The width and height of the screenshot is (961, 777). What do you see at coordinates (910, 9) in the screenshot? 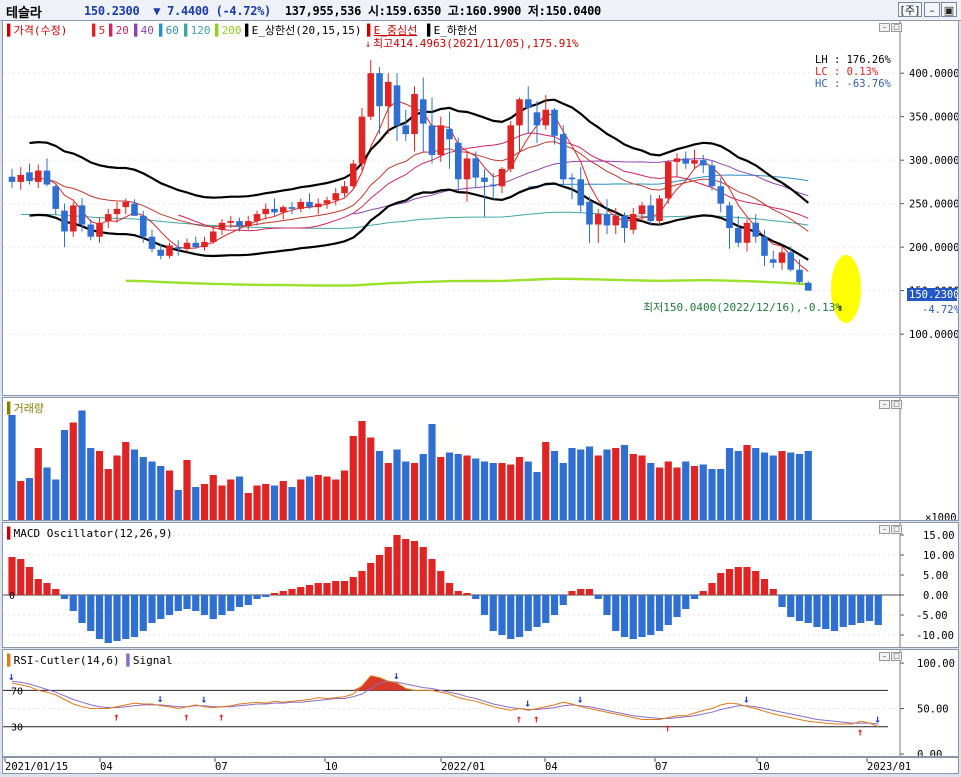
I see `period-button: [주]` at bounding box center [910, 9].